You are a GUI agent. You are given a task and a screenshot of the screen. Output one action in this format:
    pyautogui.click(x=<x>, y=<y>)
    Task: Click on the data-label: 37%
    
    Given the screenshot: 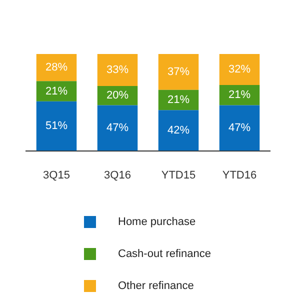 What is the action you would take?
    pyautogui.click(x=178, y=72)
    